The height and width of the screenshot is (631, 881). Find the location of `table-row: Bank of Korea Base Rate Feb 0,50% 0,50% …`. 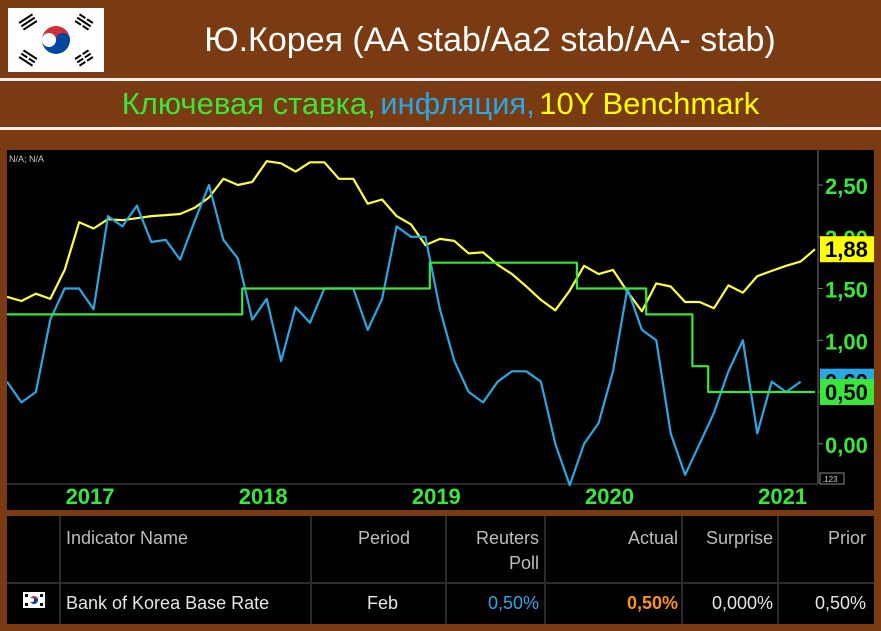

table-row: Bank of Korea Base Rate Feb 0,50% 0,50% … is located at coordinates (440, 604).